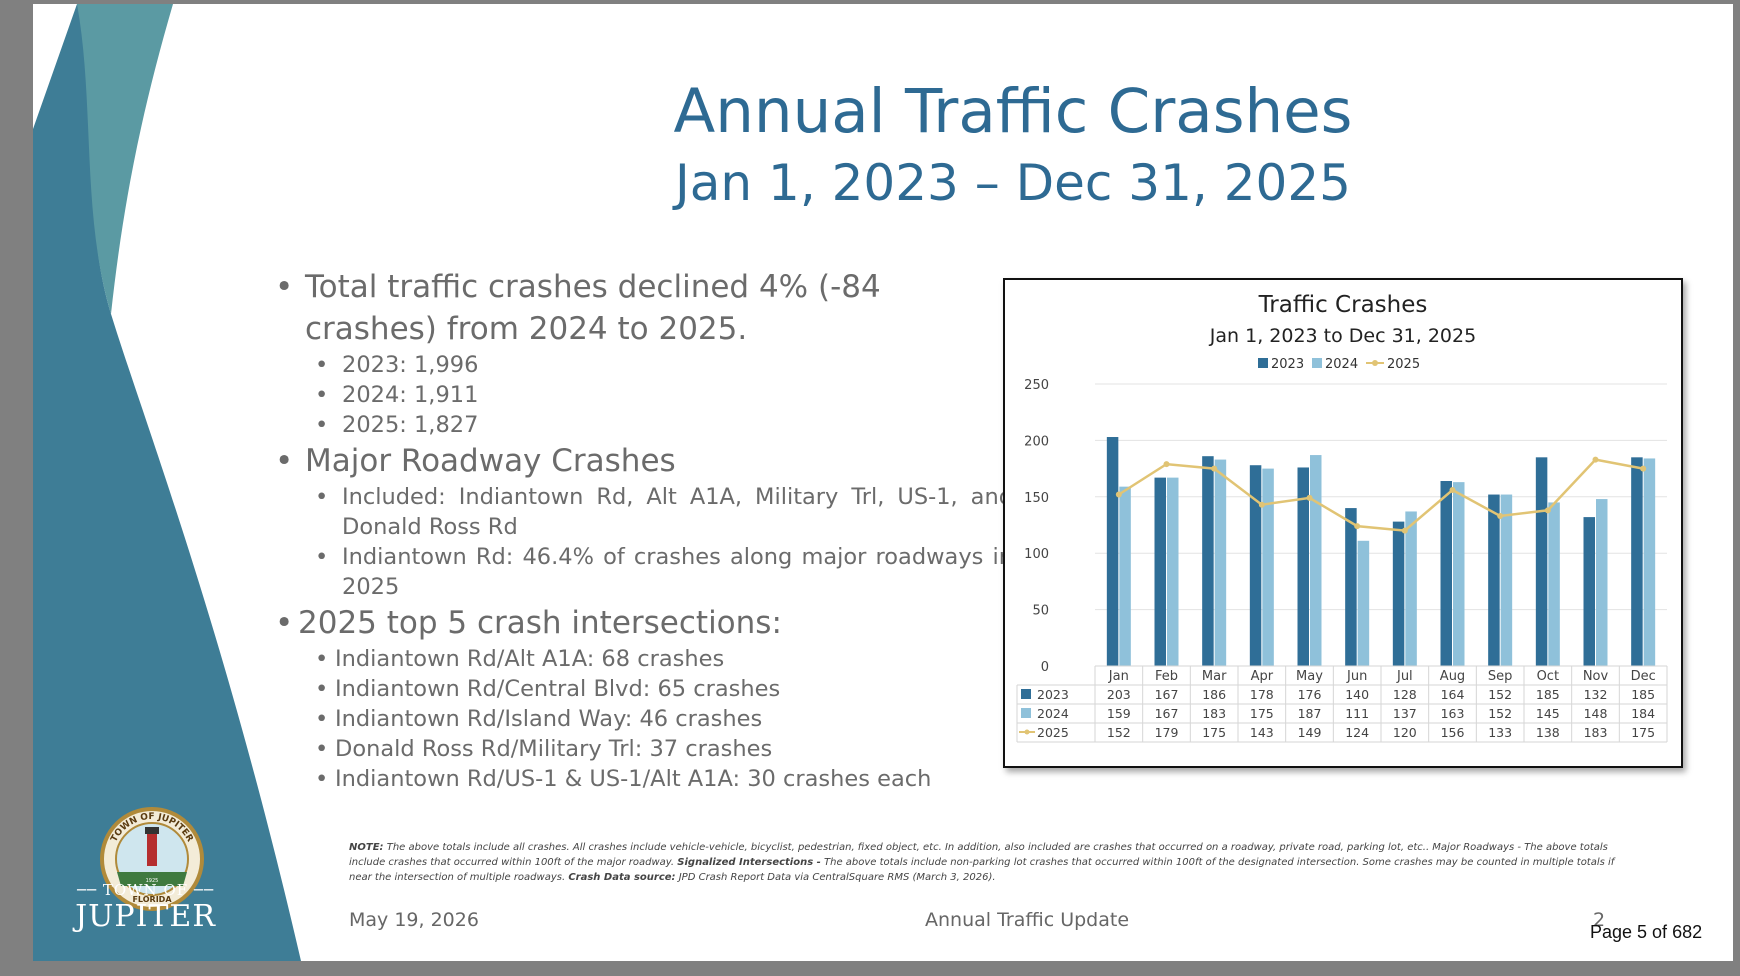  Describe the element at coordinates (152, 881) in the screenshot. I see `seal-center-text: 1925` at that location.